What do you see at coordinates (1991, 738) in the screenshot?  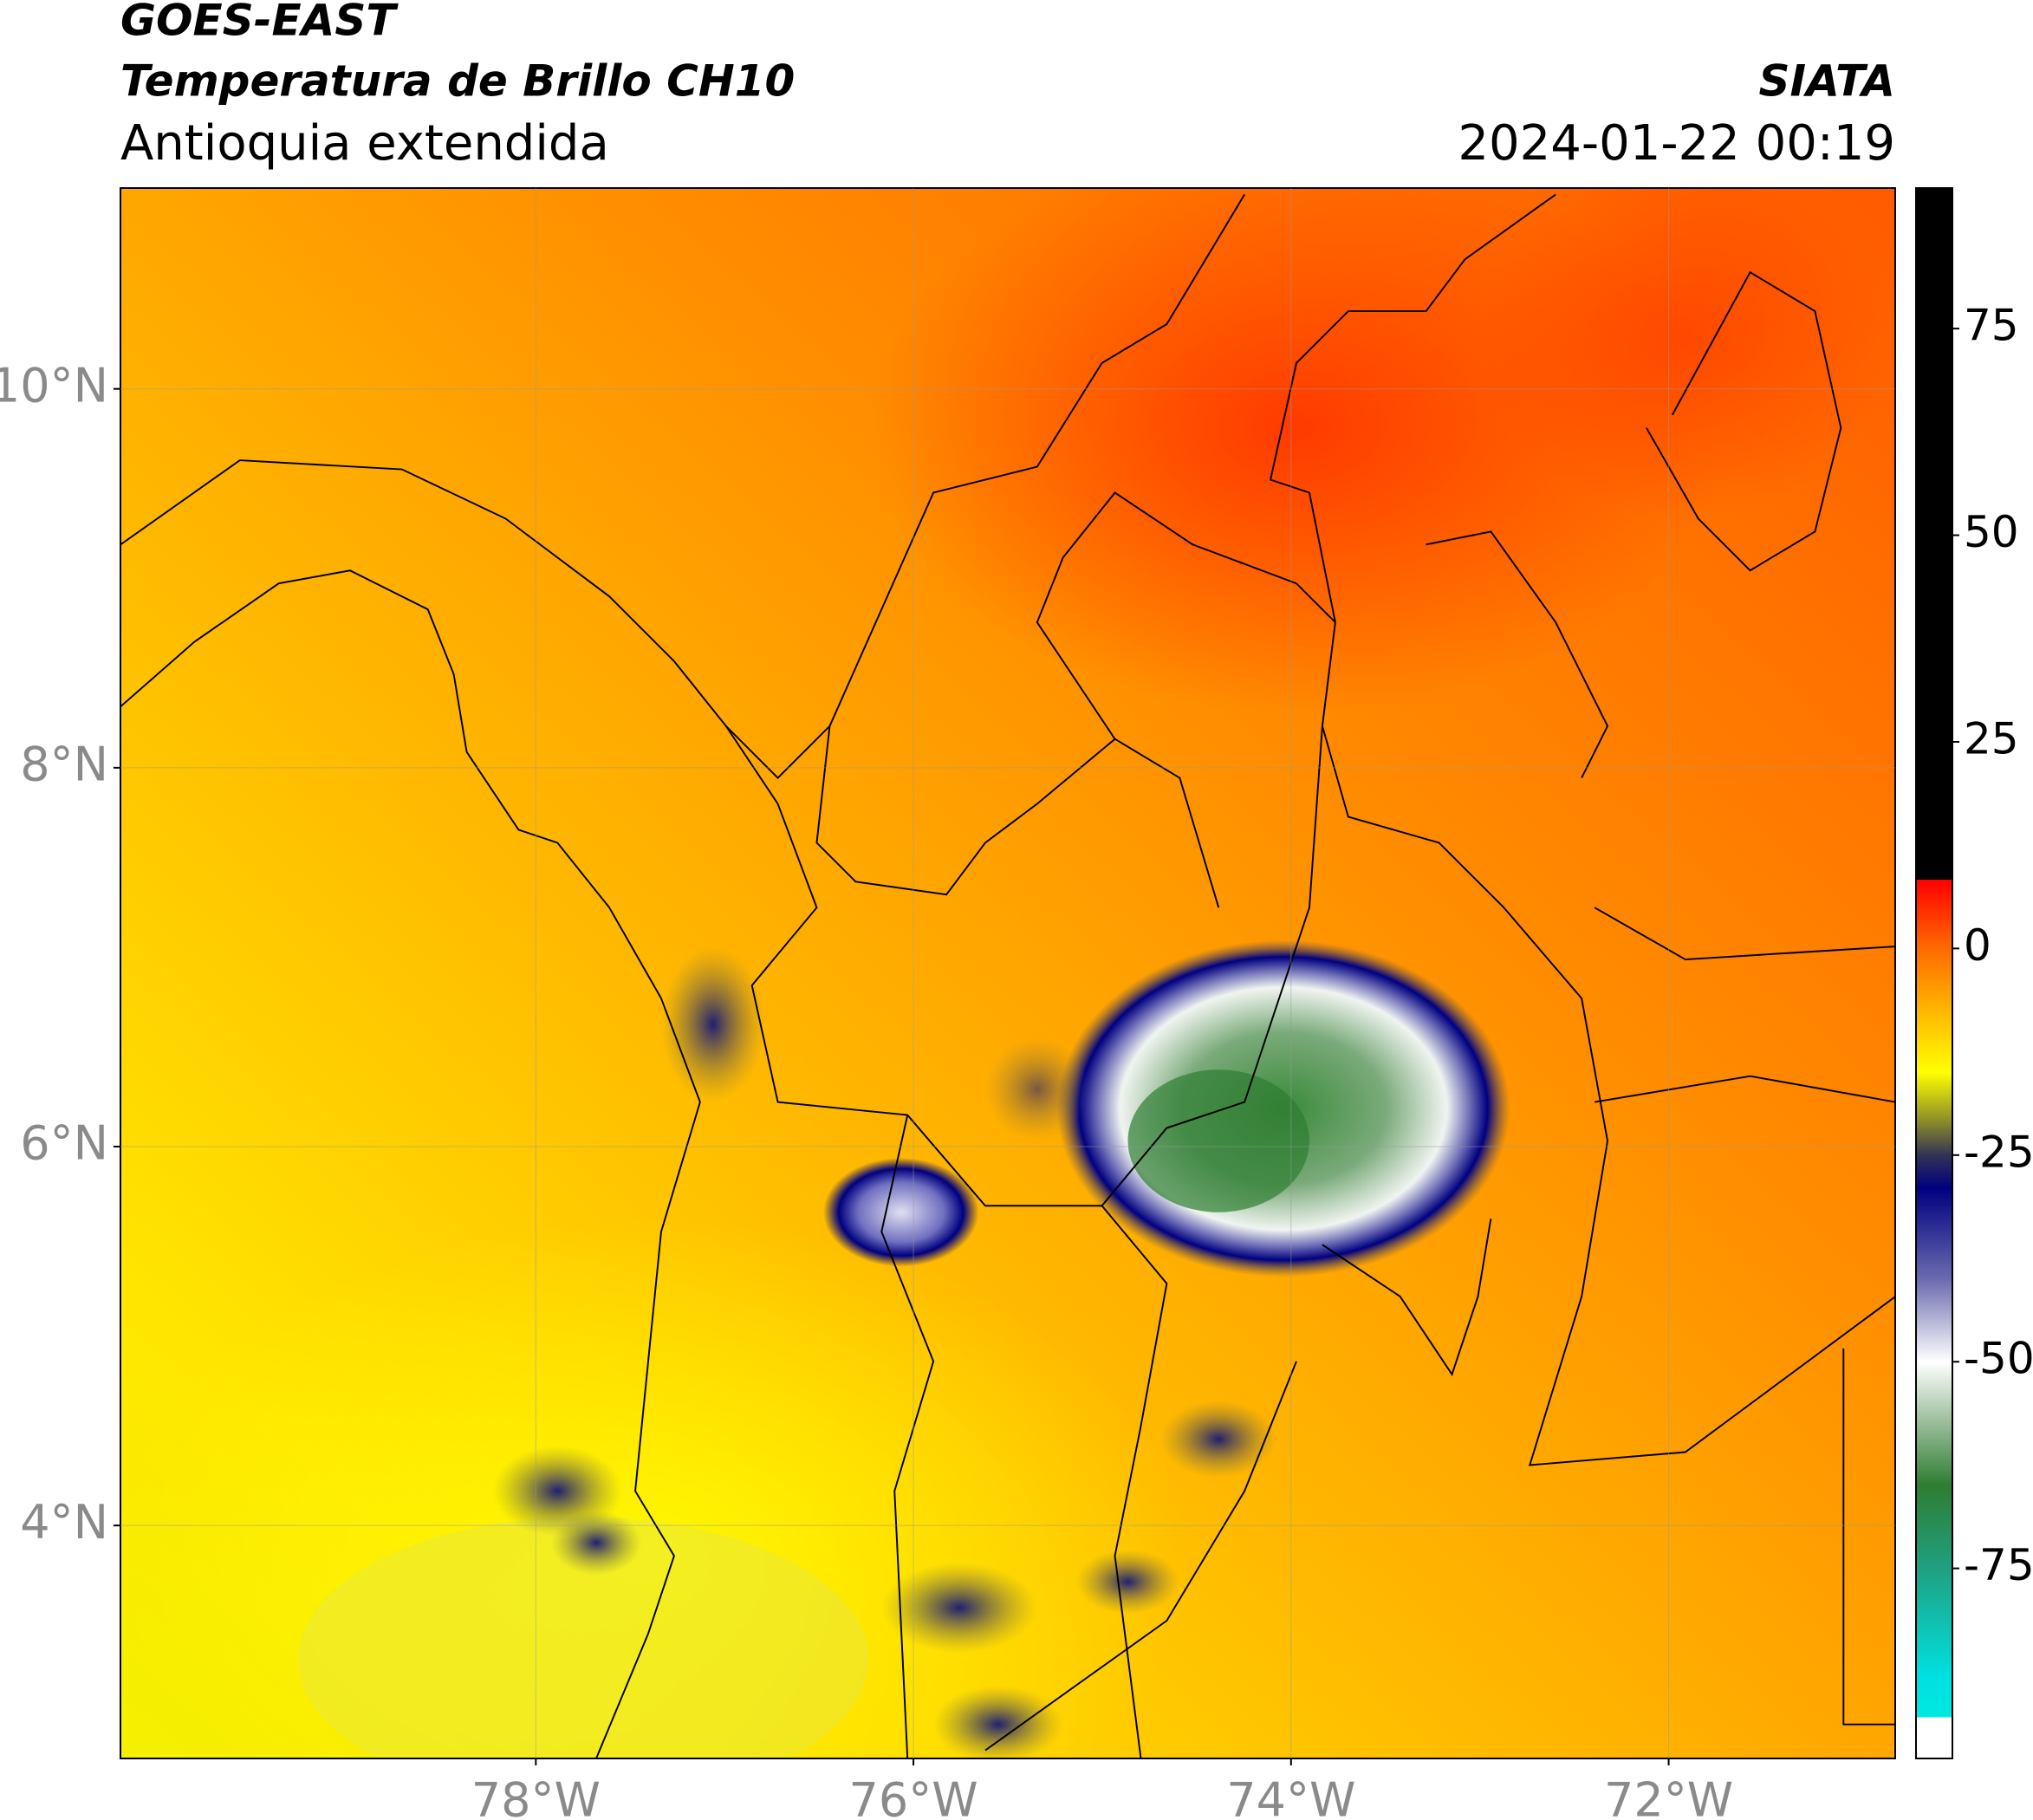 I see `colorbar-tick-label: 25` at bounding box center [1991, 738].